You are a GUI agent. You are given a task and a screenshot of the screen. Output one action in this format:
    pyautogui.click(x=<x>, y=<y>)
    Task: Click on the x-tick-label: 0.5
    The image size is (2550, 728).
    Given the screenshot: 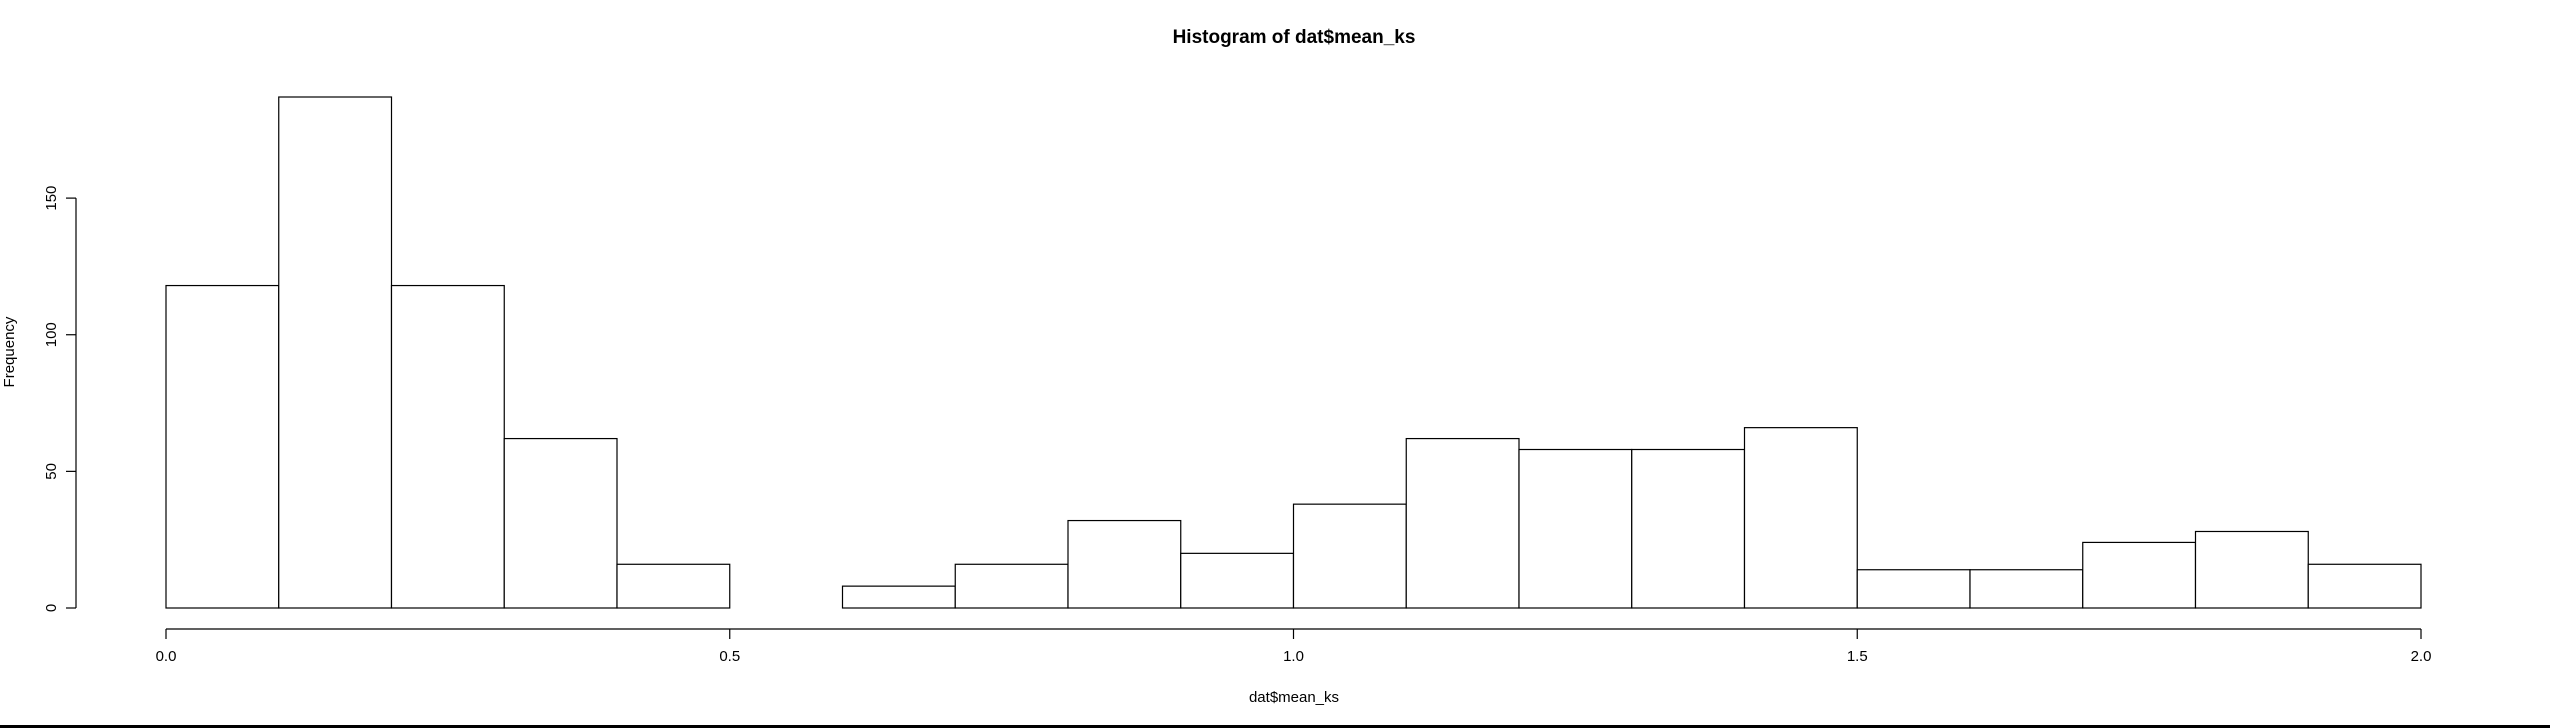 What is the action you would take?
    pyautogui.click(x=729, y=656)
    